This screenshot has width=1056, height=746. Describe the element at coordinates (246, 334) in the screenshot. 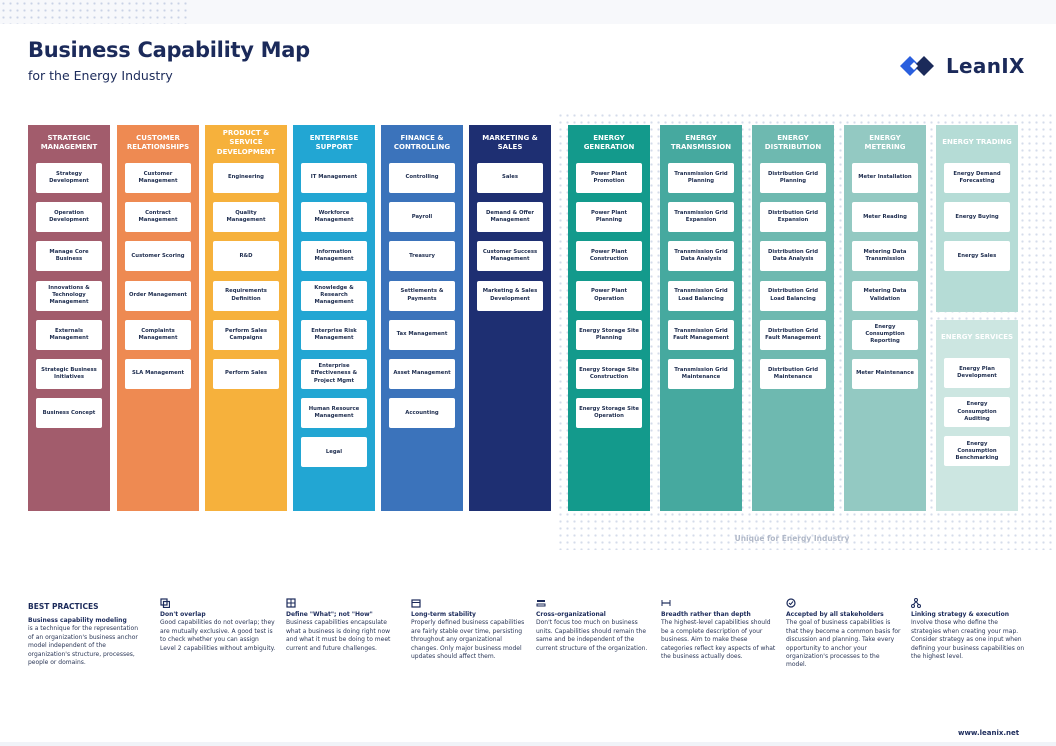

I see `capability-card: Perform Sales Campaigns` at that location.